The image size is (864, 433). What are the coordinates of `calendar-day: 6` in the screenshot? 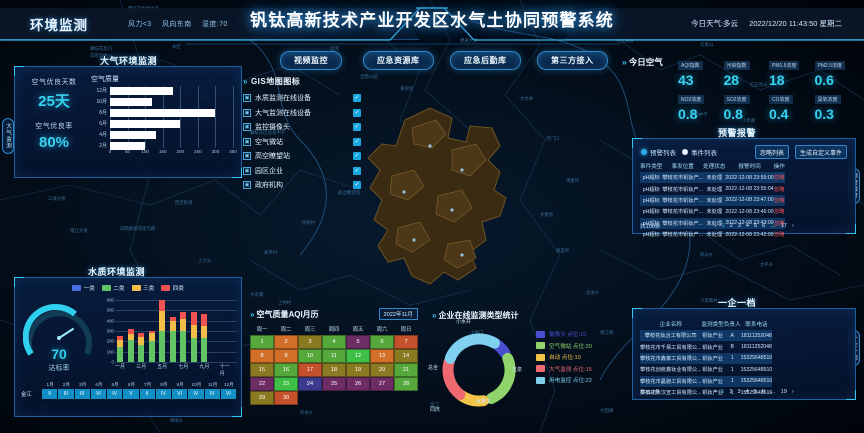 It's located at (382, 342).